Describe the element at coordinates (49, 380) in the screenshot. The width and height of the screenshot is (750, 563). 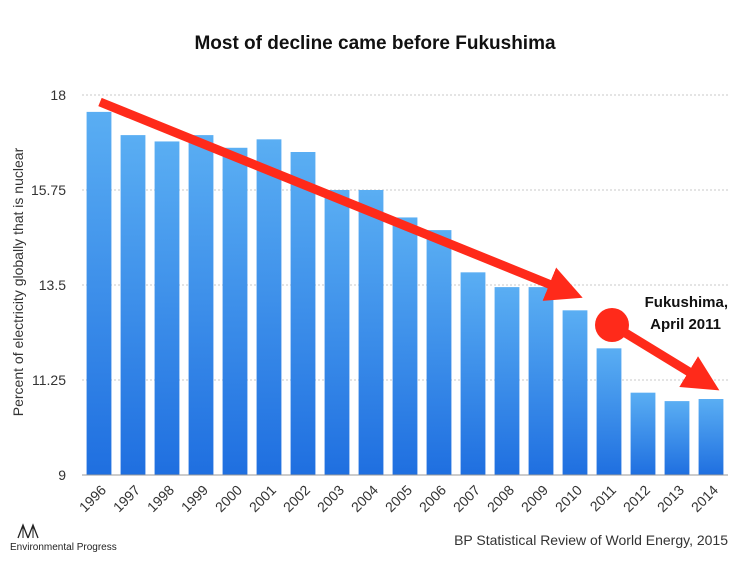
I see `y-tick-label: 11.25` at that location.